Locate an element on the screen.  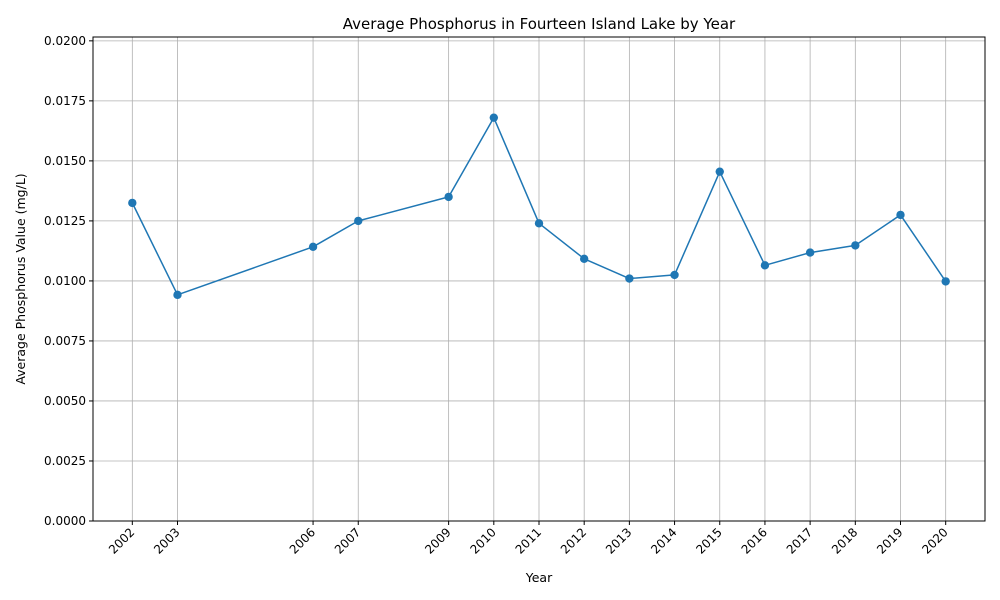
y-tick-label: 0.0125 is located at coordinates (65, 221).